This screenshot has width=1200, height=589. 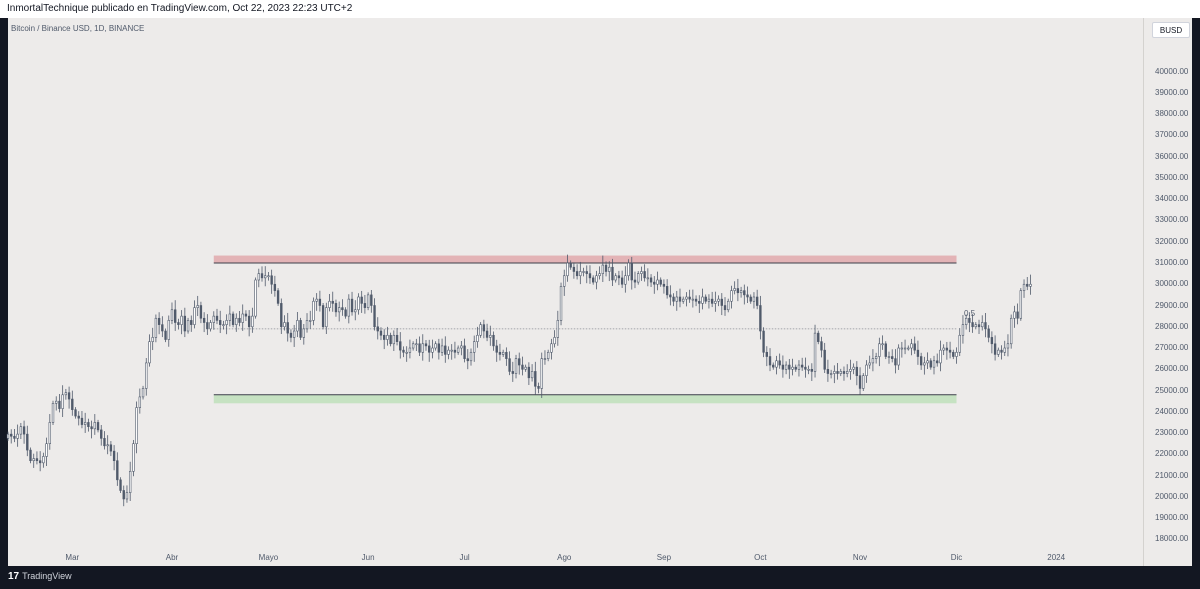 I want to click on time-tick-label: Mayo, so click(x=268, y=557).